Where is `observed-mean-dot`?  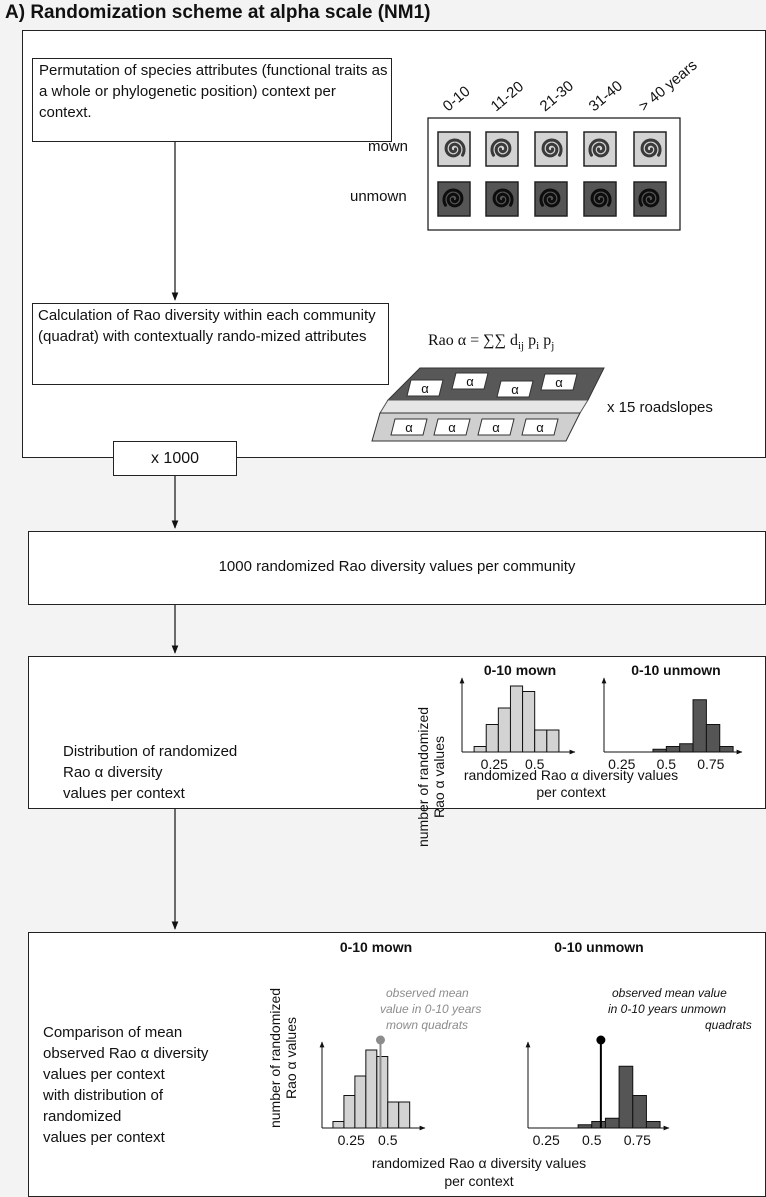
observed-mean-dot is located at coordinates (380, 1040).